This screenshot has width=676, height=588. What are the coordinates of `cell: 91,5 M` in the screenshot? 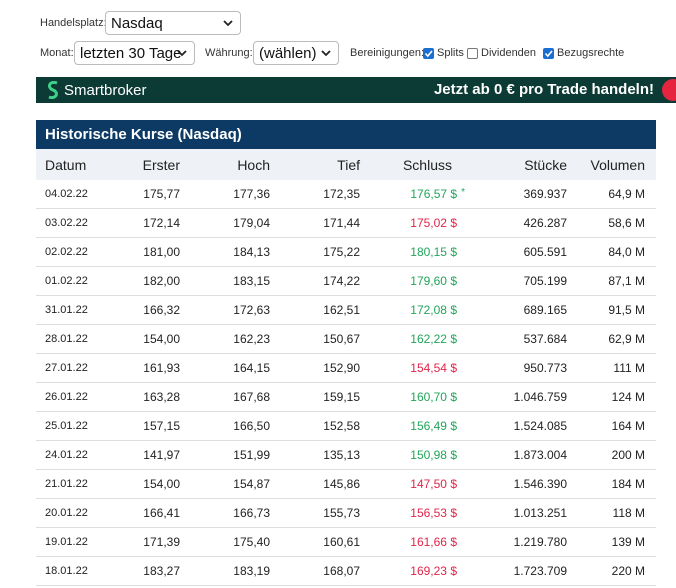 It's located at (617, 310).